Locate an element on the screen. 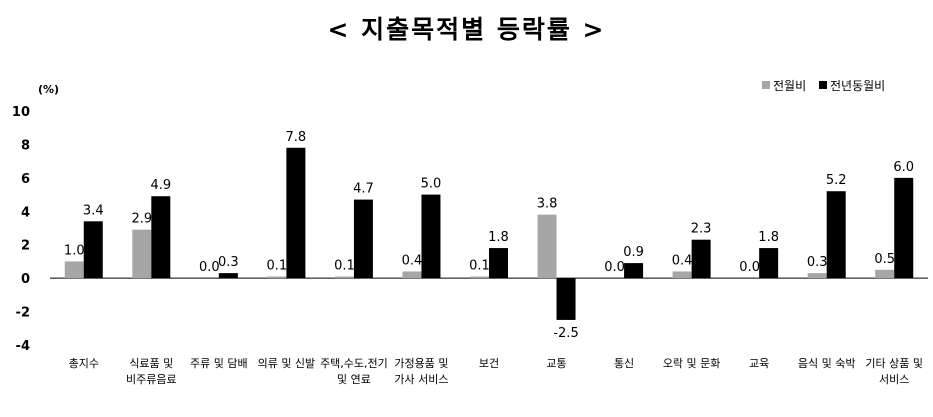 This screenshot has width=933, height=417. y-tick-label: 2 is located at coordinates (25, 246).